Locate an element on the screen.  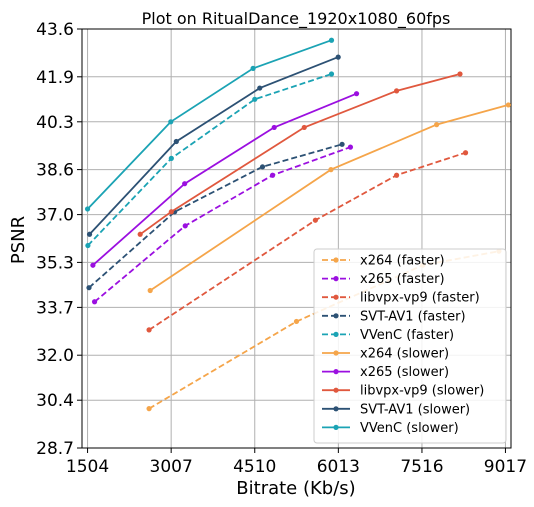
legend-entry: x264 (slower) is located at coordinates (385, 354).